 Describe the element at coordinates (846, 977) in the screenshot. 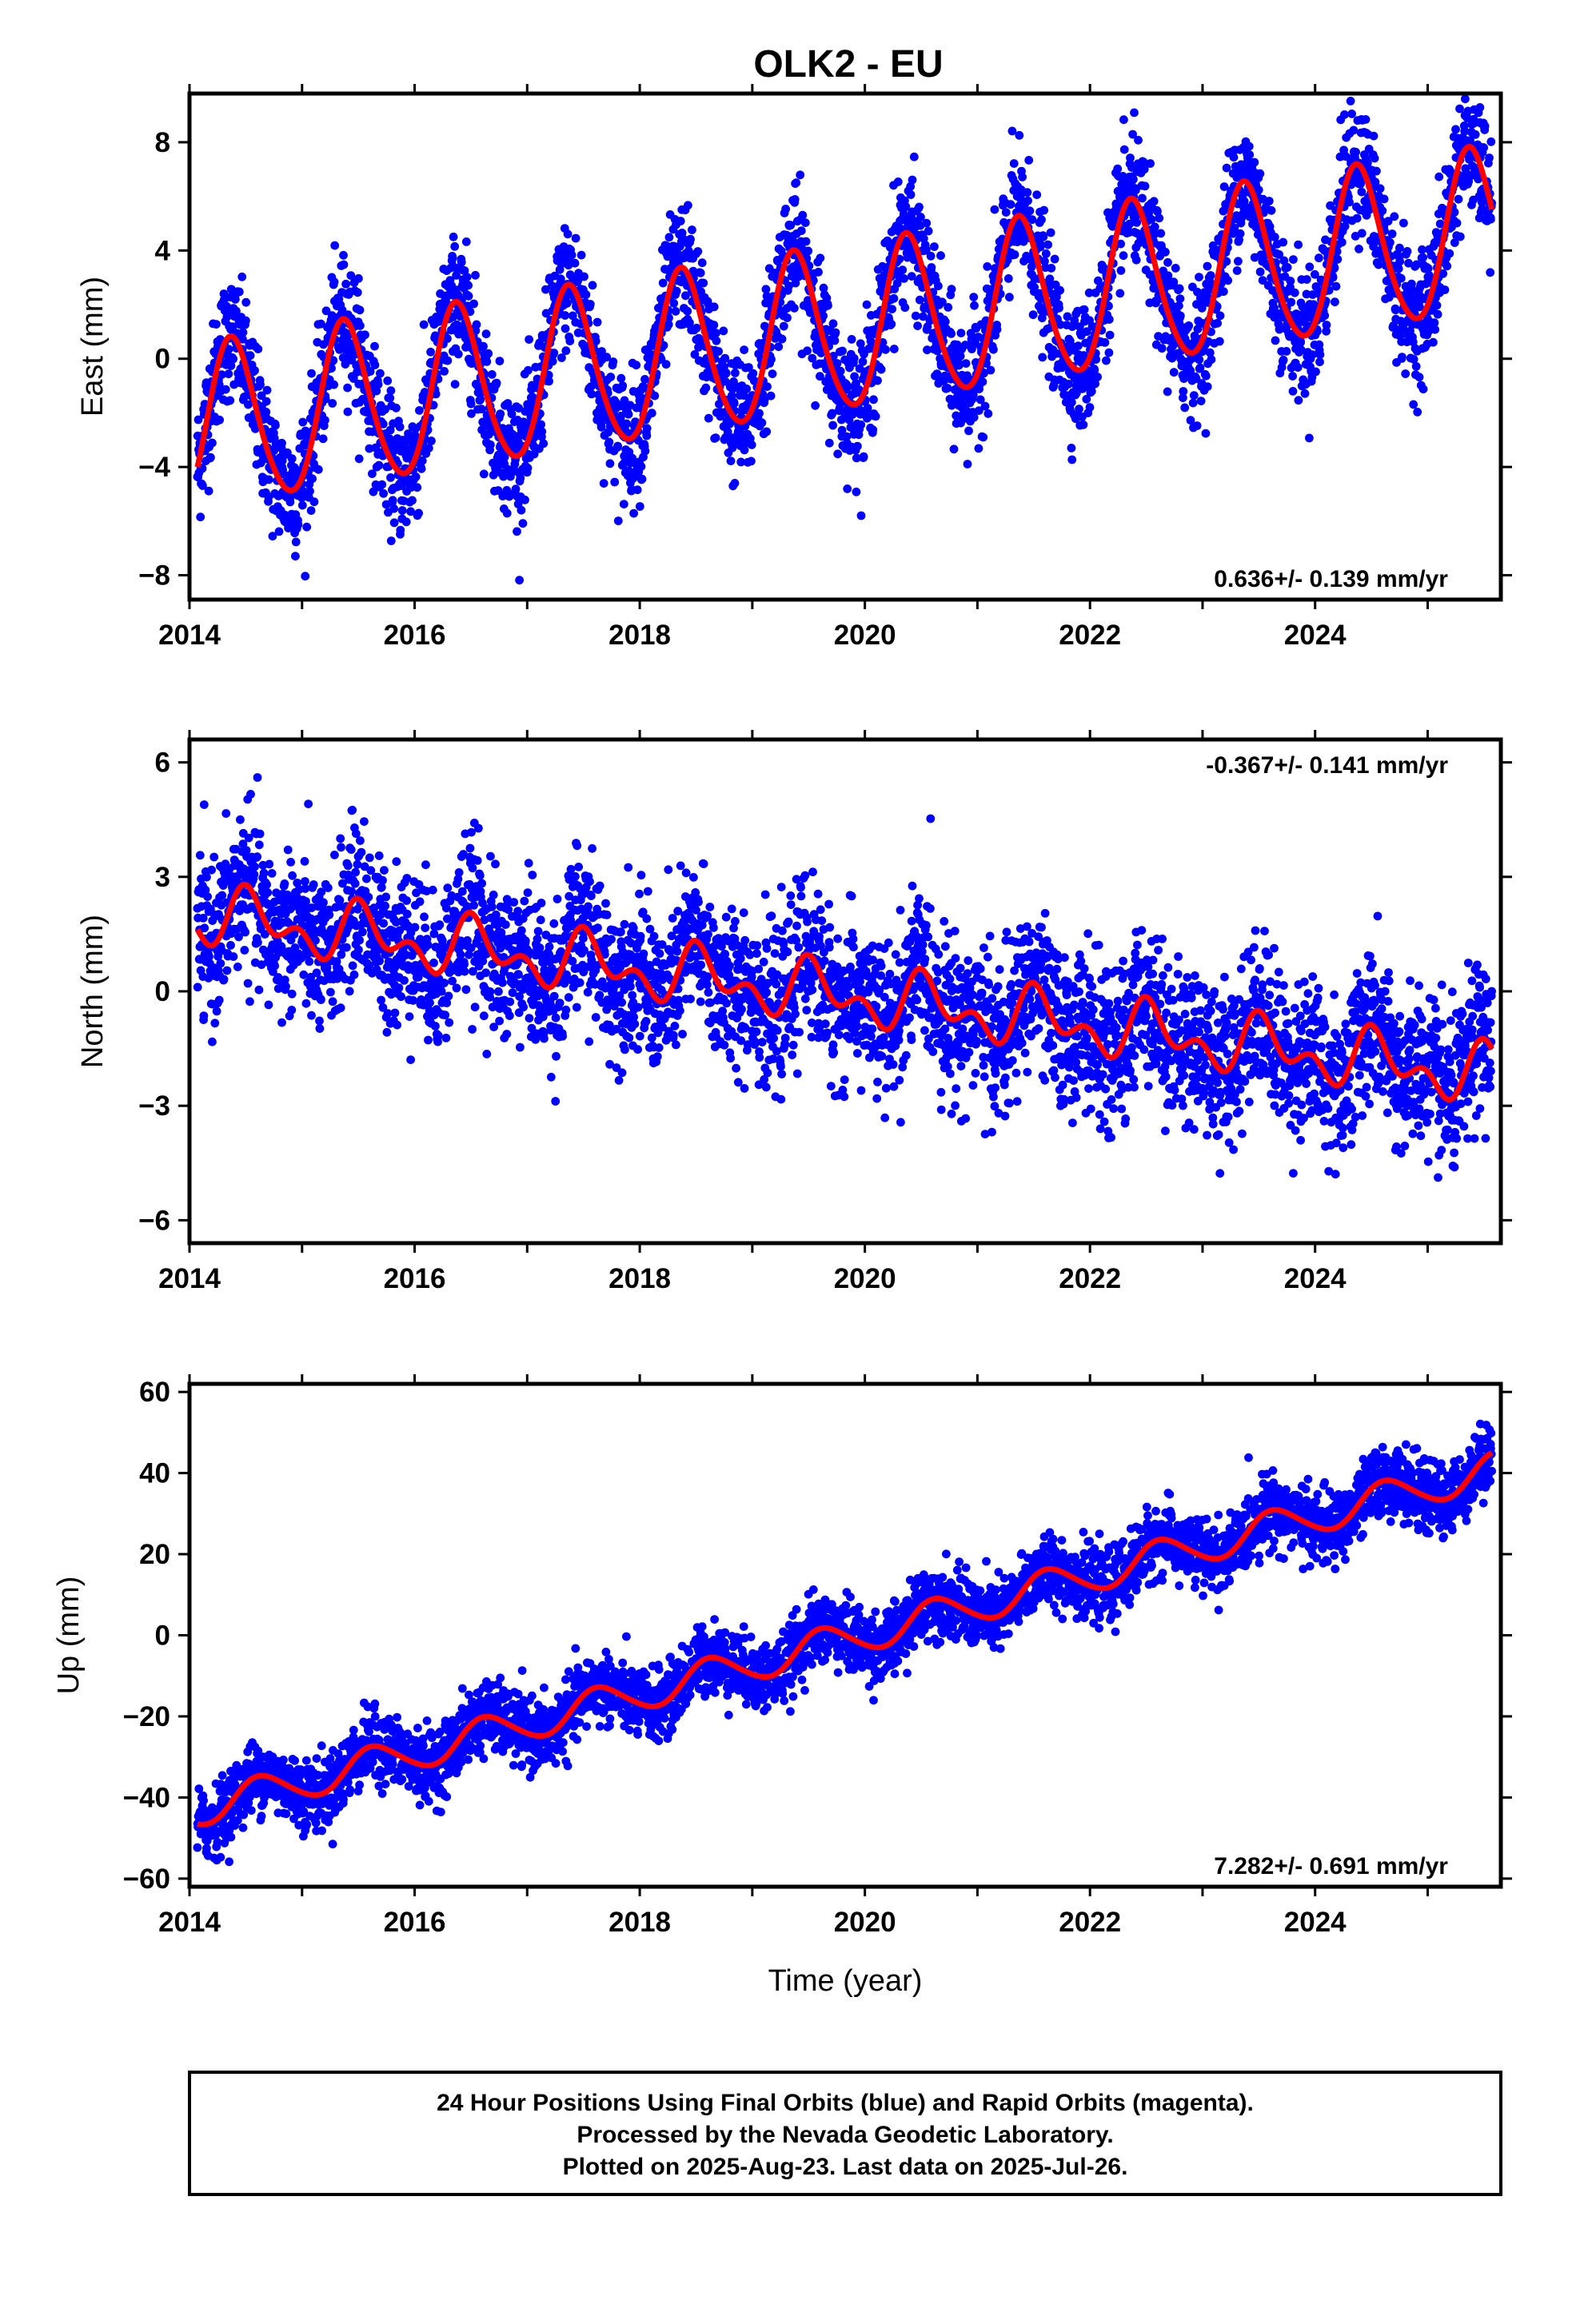

I see `scatter-points` at that location.